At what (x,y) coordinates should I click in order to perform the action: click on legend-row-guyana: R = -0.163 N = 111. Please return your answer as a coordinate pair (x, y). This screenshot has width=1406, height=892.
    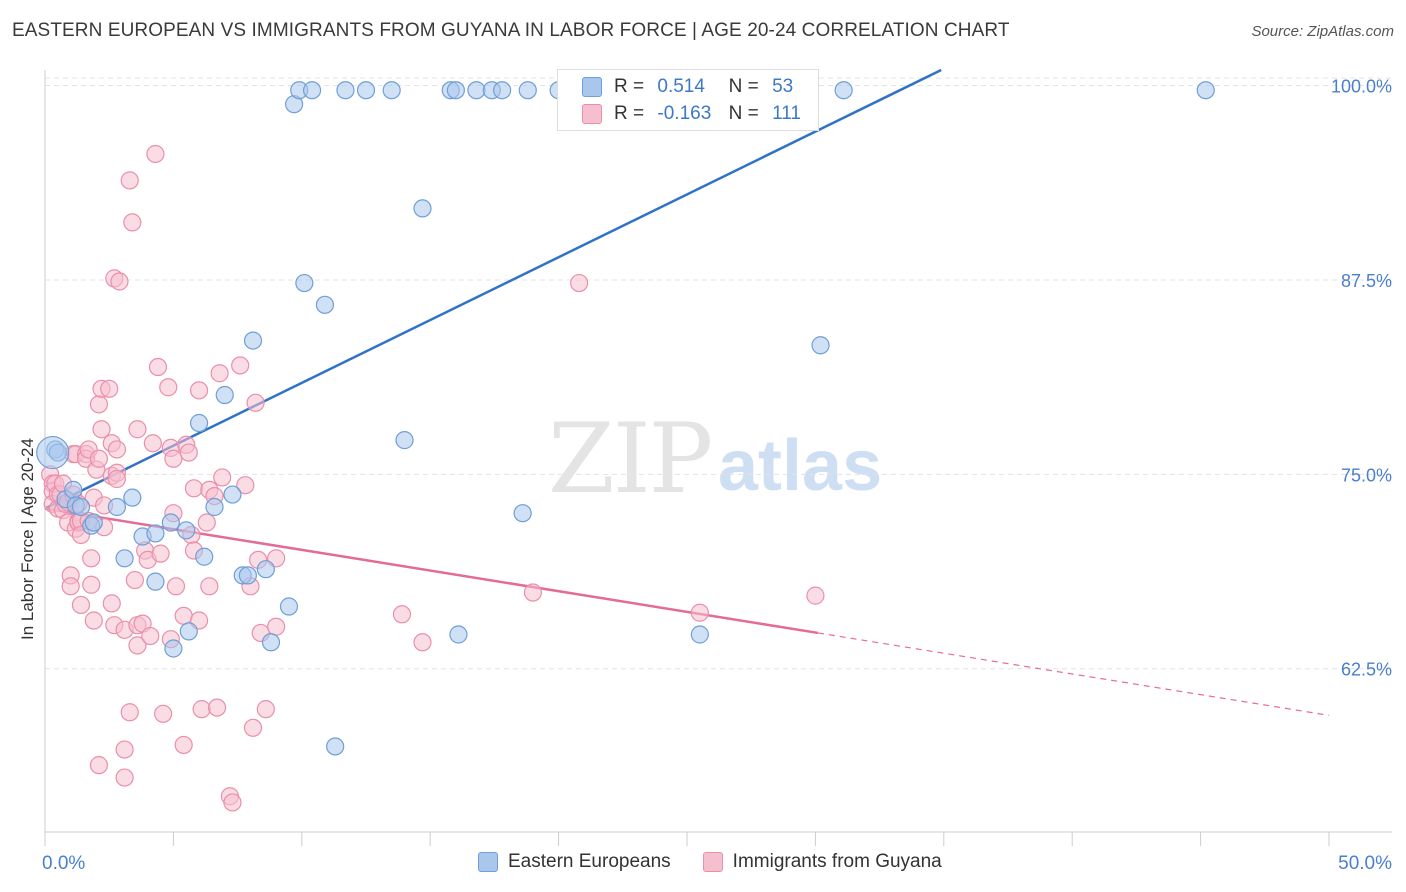
    Looking at the image, I should click on (691, 114).